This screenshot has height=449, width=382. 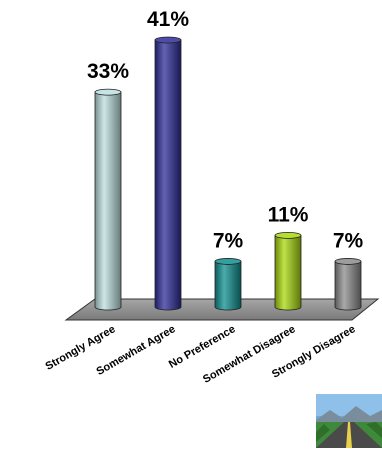 I want to click on road-landscape-icon, so click(x=349, y=421).